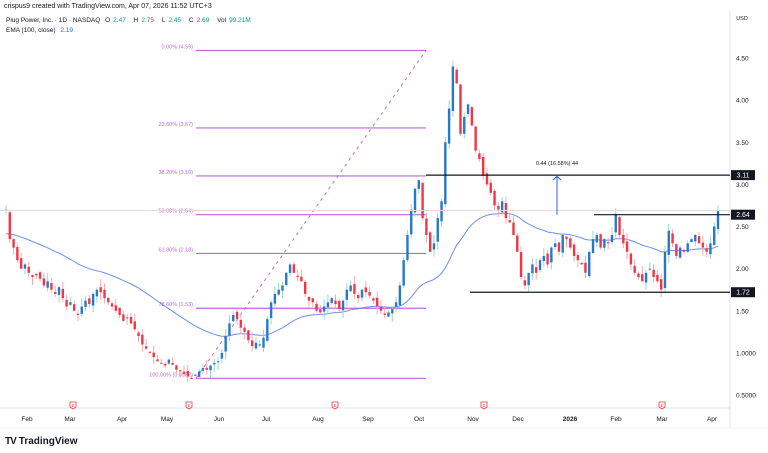 The height and width of the screenshot is (453, 768). What do you see at coordinates (53, 20) in the screenshot?
I see `symbol-title: Plug Power, Inc. · 1D · NASDAQ` at bounding box center [53, 20].